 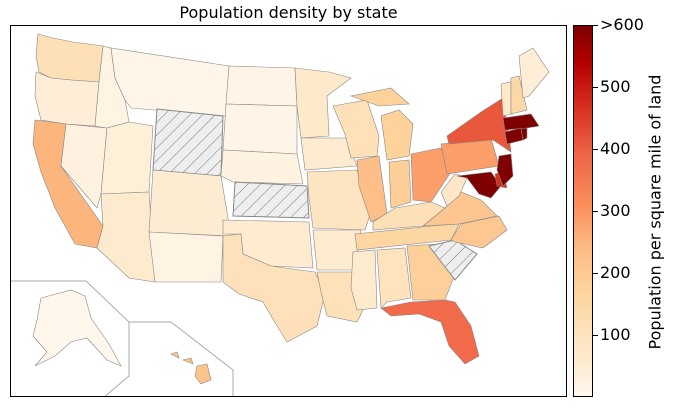 I want to click on state-washington, so click(x=69, y=58).